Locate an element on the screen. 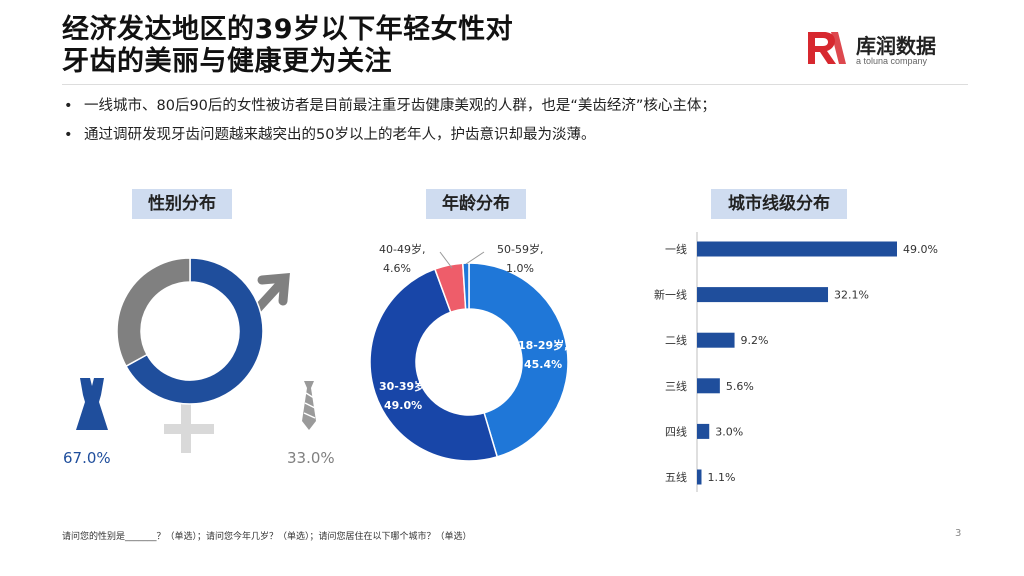 Image resolution: width=1024 pixels, height=576 pixels. city-section-label: 城市线级分布 is located at coordinates (779, 204).